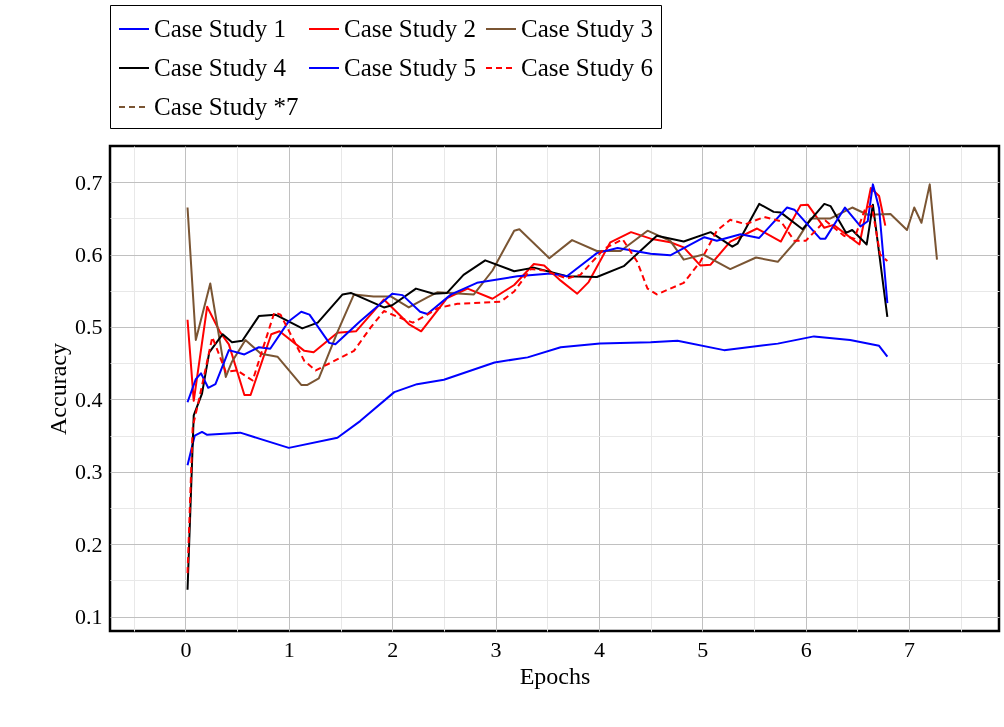  Describe the element at coordinates (89, 399) in the screenshot. I see `y-tick-label: 0.4` at that location.